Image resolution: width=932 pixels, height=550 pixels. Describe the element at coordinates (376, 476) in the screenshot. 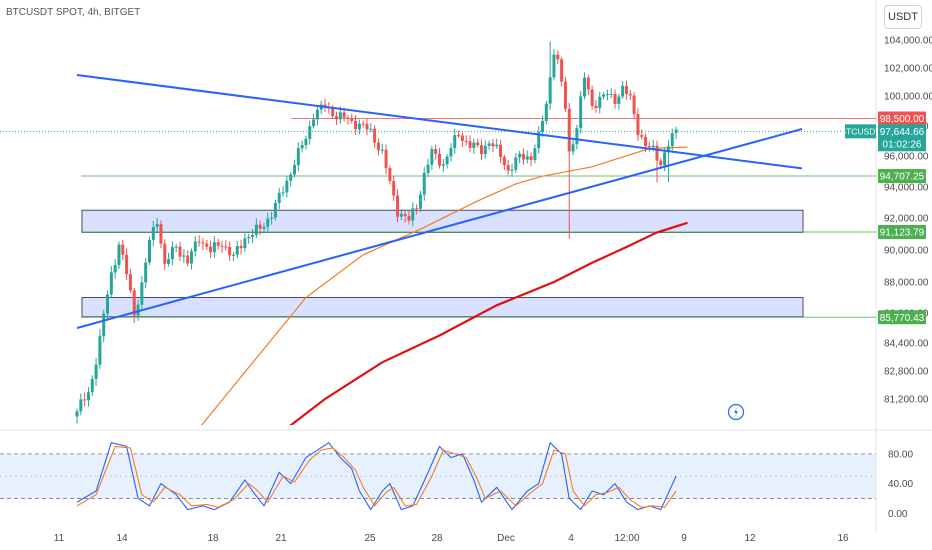

I see `stoch-k-line` at that location.